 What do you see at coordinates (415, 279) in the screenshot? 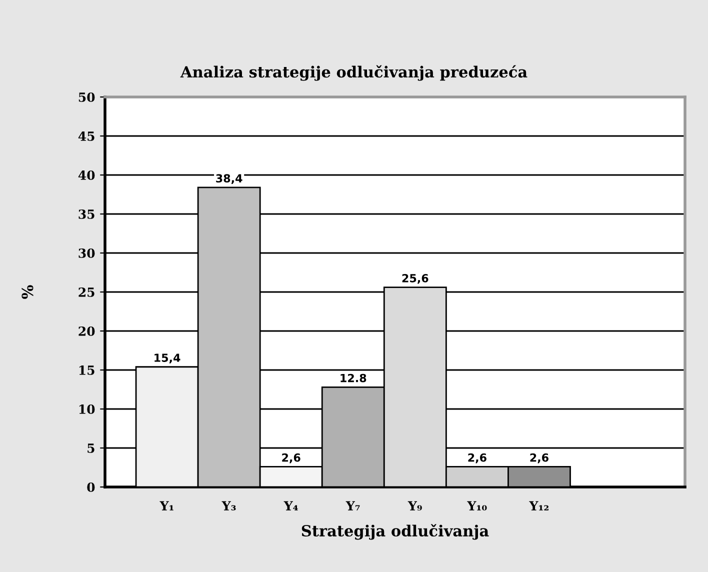
I see `data-label: 25,6` at bounding box center [415, 279].